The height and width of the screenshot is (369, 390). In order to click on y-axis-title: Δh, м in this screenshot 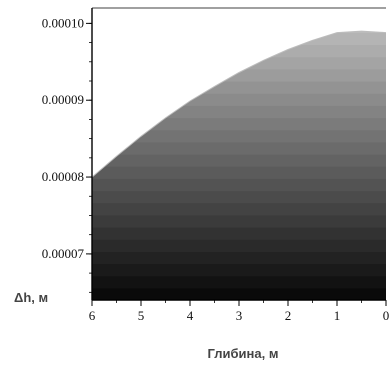, I will do `click(31, 297)`.